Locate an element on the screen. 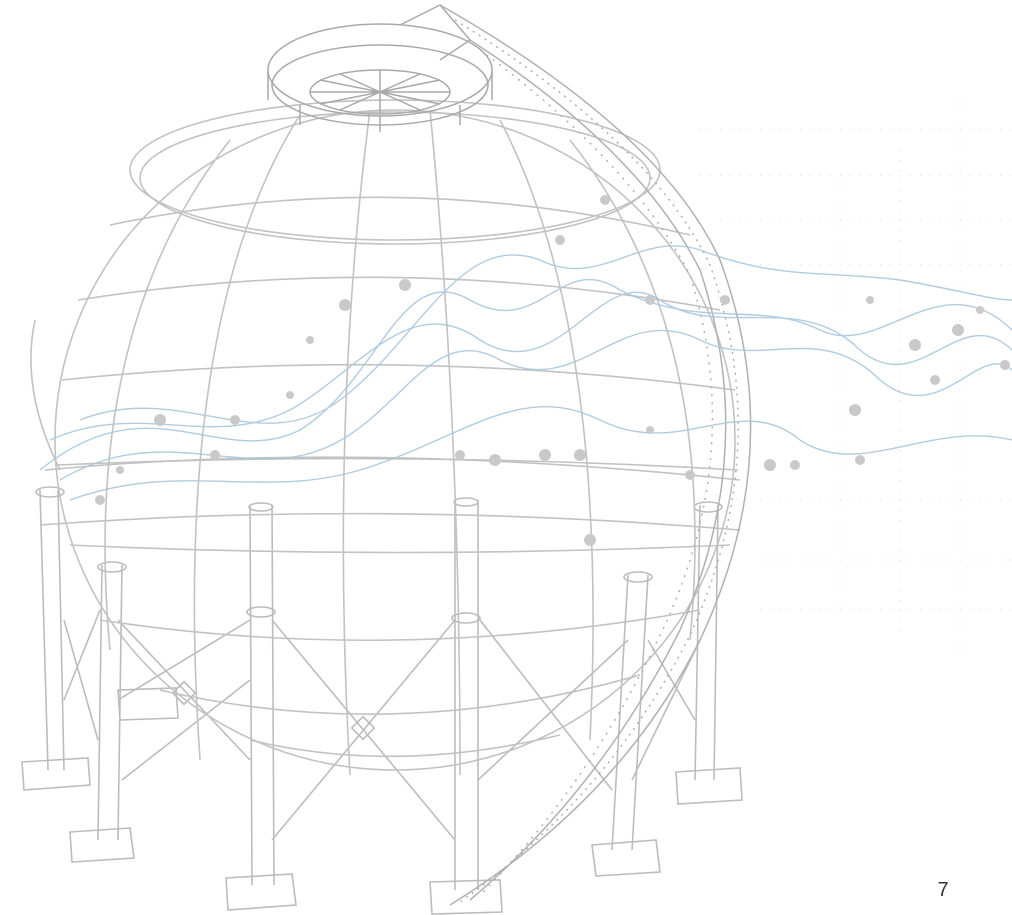 The height and width of the screenshot is (915, 1012). top-platform-icon is located at coordinates (380, 68).